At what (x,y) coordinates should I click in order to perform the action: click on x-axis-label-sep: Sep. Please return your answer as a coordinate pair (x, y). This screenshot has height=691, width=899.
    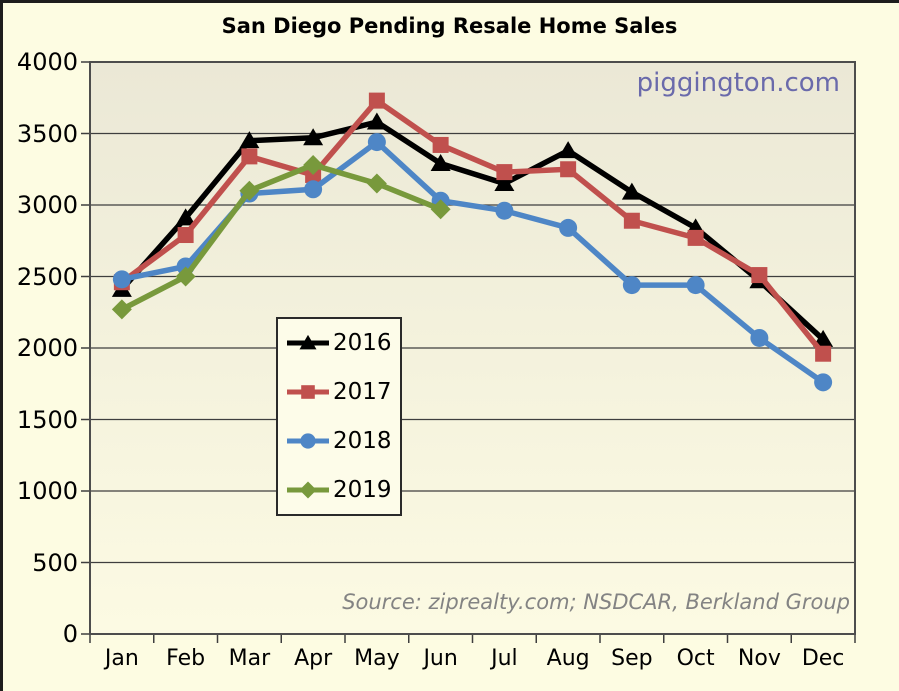
    Looking at the image, I should click on (632, 658).